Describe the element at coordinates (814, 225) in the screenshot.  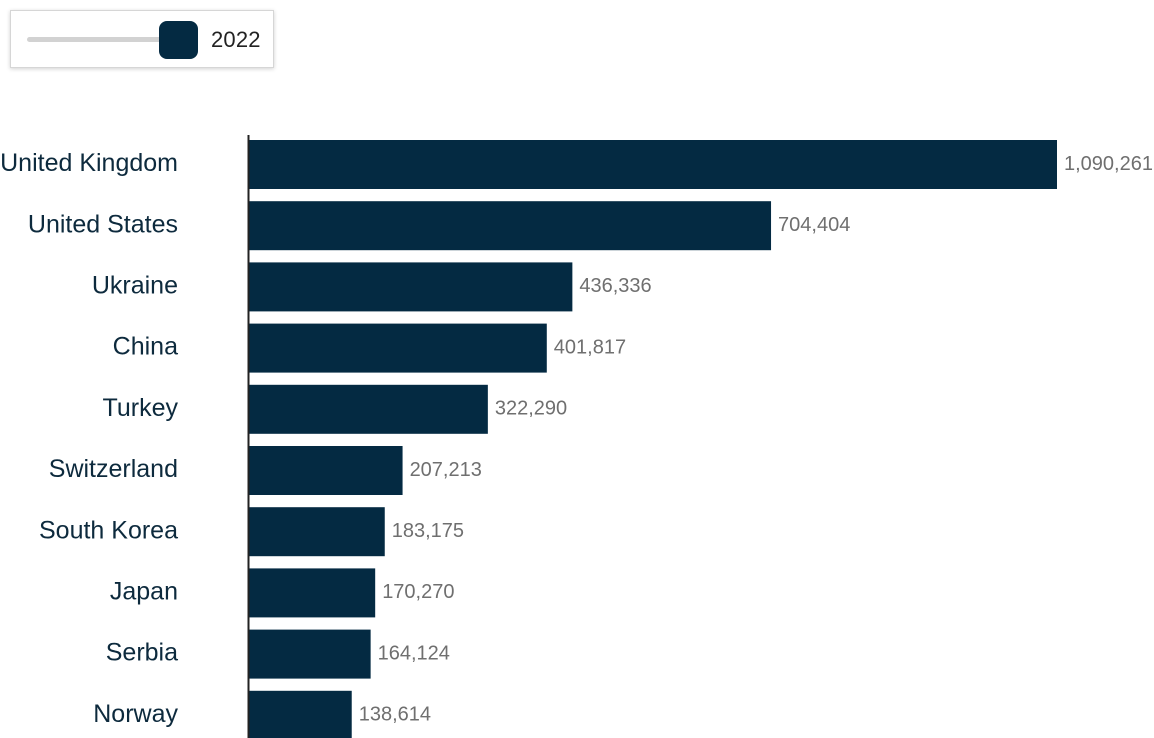
I see `data-label: 704,404` at that location.